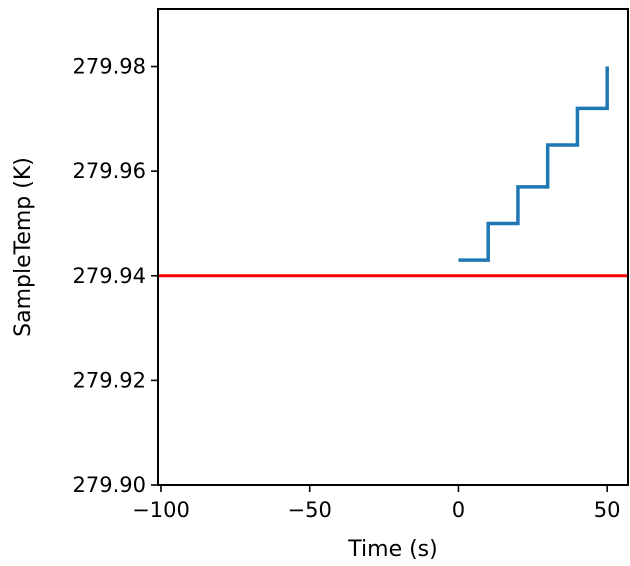 This screenshot has height=566, width=630. I want to click on x-axis-label: Time (s), so click(392, 549).